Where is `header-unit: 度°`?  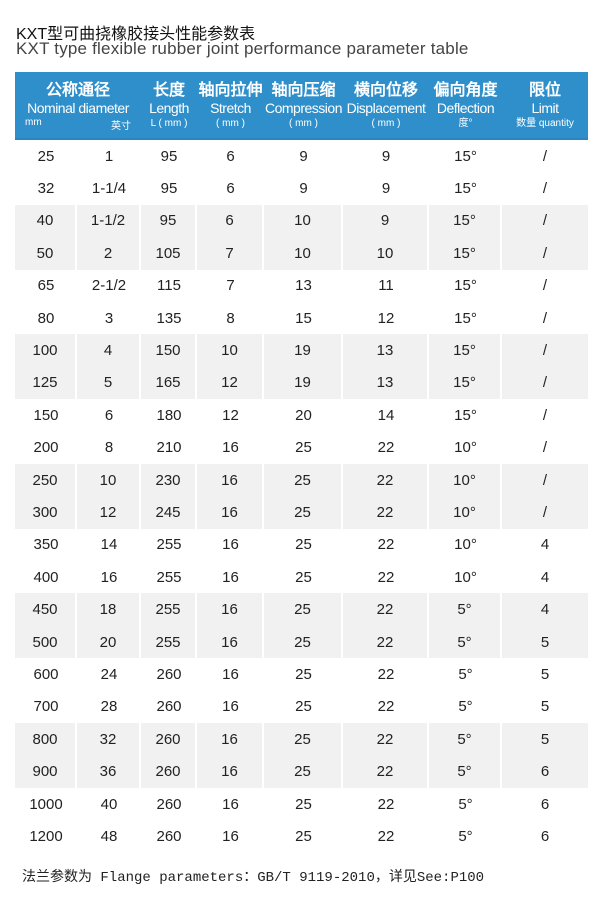
header-unit: 度° is located at coordinates (465, 123).